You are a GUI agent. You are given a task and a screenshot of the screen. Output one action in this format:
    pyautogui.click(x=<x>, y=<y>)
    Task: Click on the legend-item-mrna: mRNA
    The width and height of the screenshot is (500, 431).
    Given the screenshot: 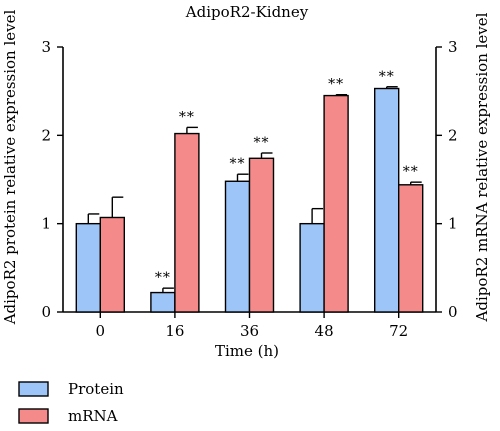 What is the action you would take?
    pyautogui.click(x=68, y=416)
    